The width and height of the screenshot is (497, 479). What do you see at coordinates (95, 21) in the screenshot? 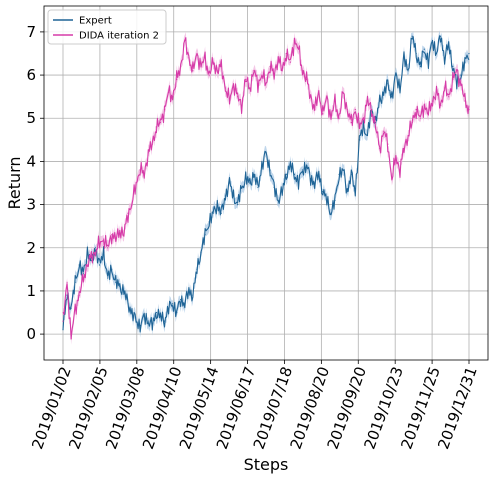
I see `legend-label: Expert` at bounding box center [95, 21].